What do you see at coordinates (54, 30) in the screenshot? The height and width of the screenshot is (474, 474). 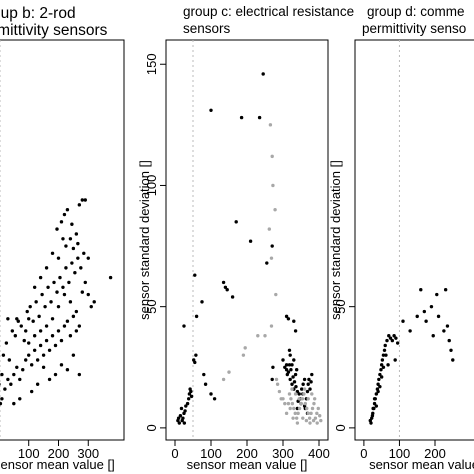 I see `panel-b-title-line-2: rmittivity sensors` at bounding box center [54, 30].